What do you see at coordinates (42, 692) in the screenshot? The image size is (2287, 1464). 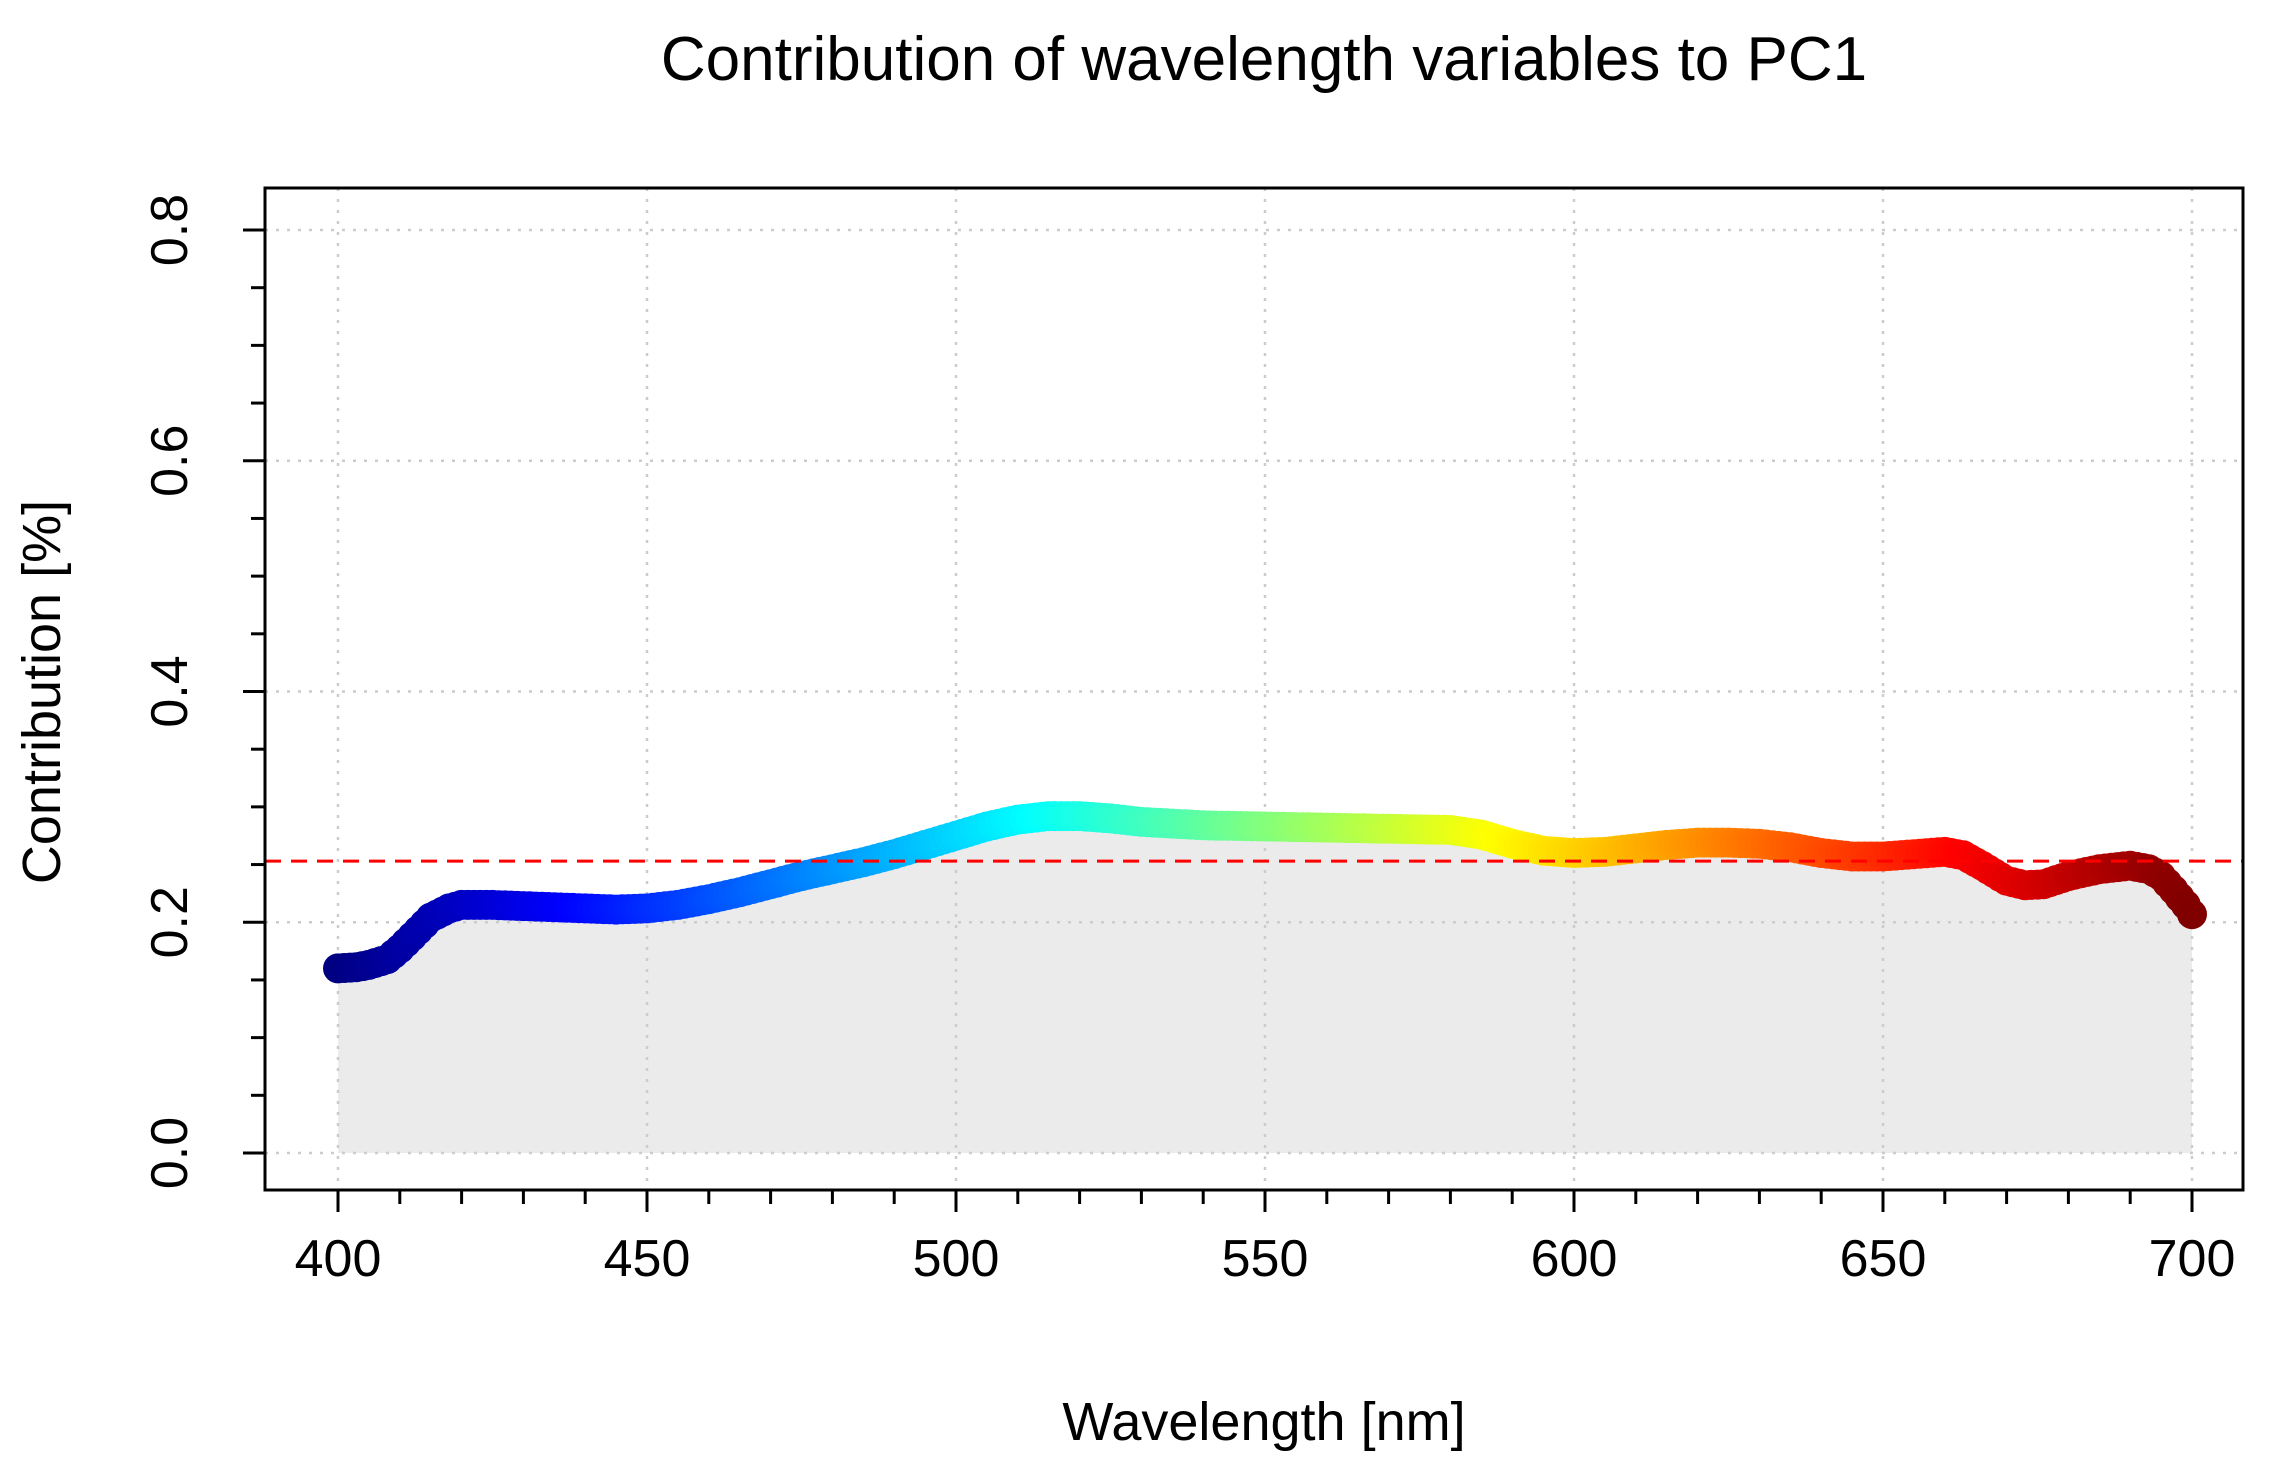 I see `y-axis-label: Contribution [%]` at bounding box center [42, 692].